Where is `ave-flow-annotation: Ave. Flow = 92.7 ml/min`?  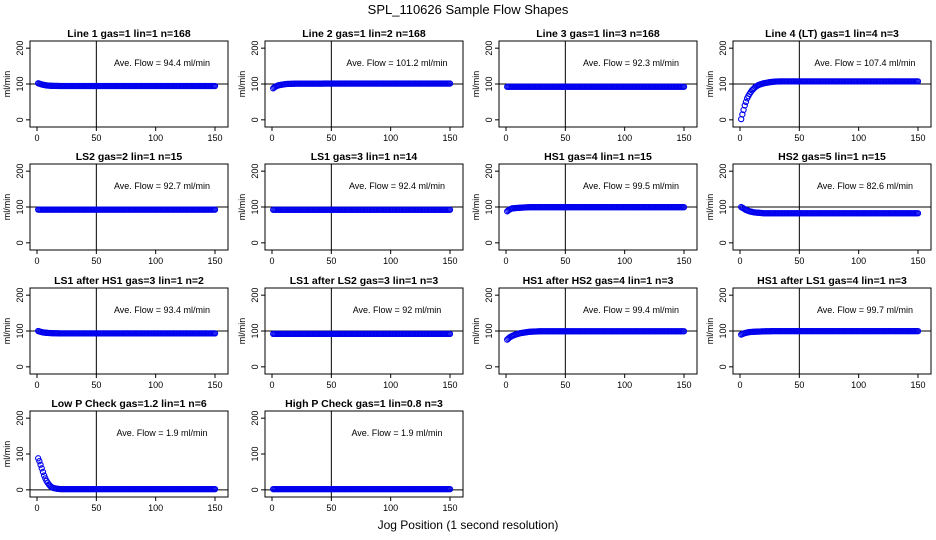 ave-flow-annotation: Ave. Flow = 92.7 ml/min is located at coordinates (162, 186).